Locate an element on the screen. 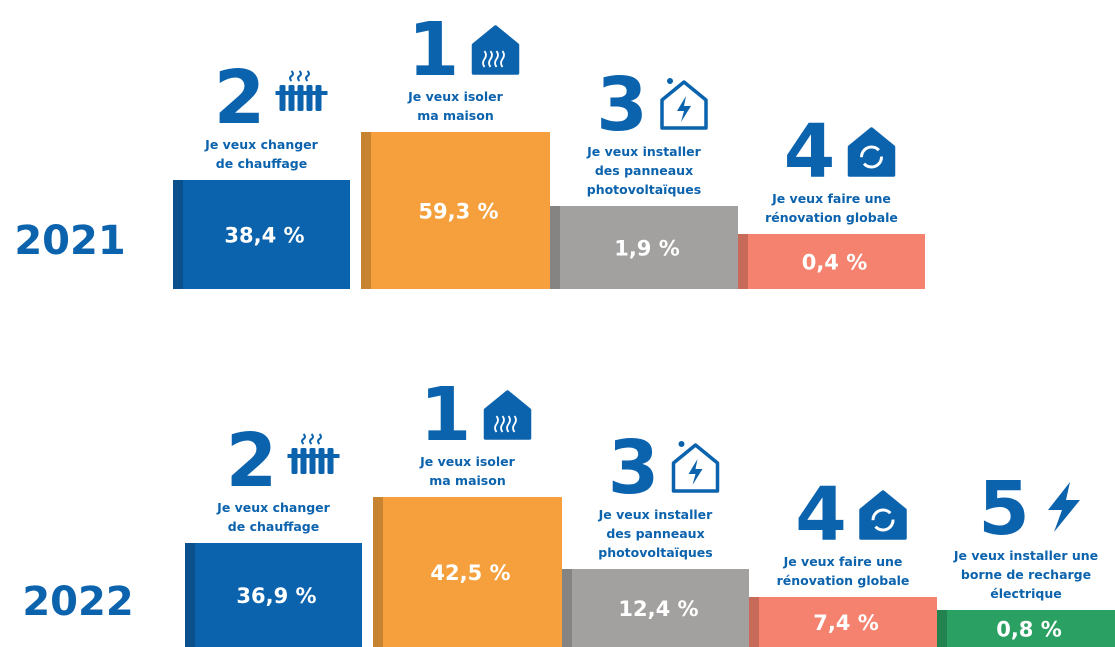 The width and height of the screenshot is (1115, 647). value-label: 1,9 % is located at coordinates (647, 249).